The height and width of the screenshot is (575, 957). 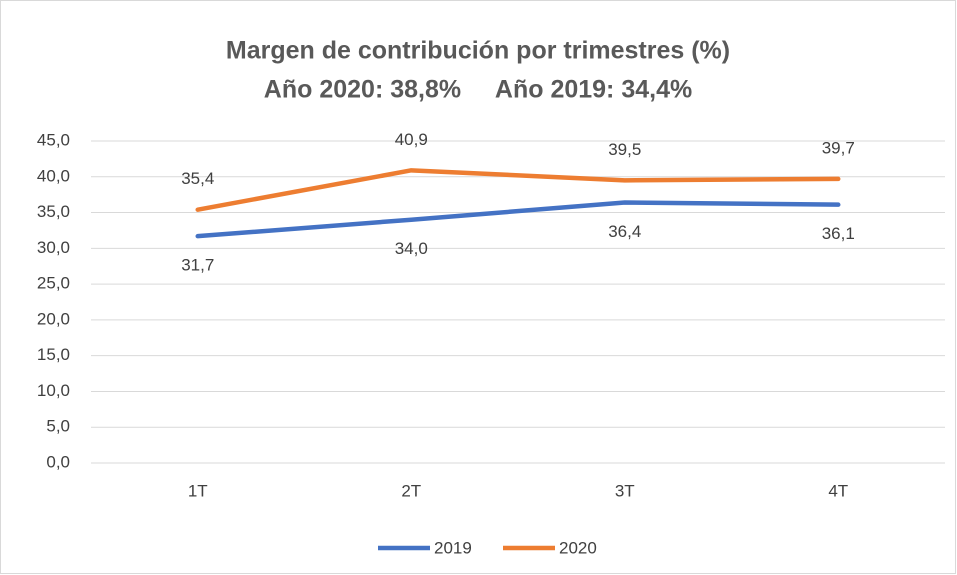 What do you see at coordinates (624, 149) in the screenshot?
I see `data-label: 39,5` at bounding box center [624, 149].